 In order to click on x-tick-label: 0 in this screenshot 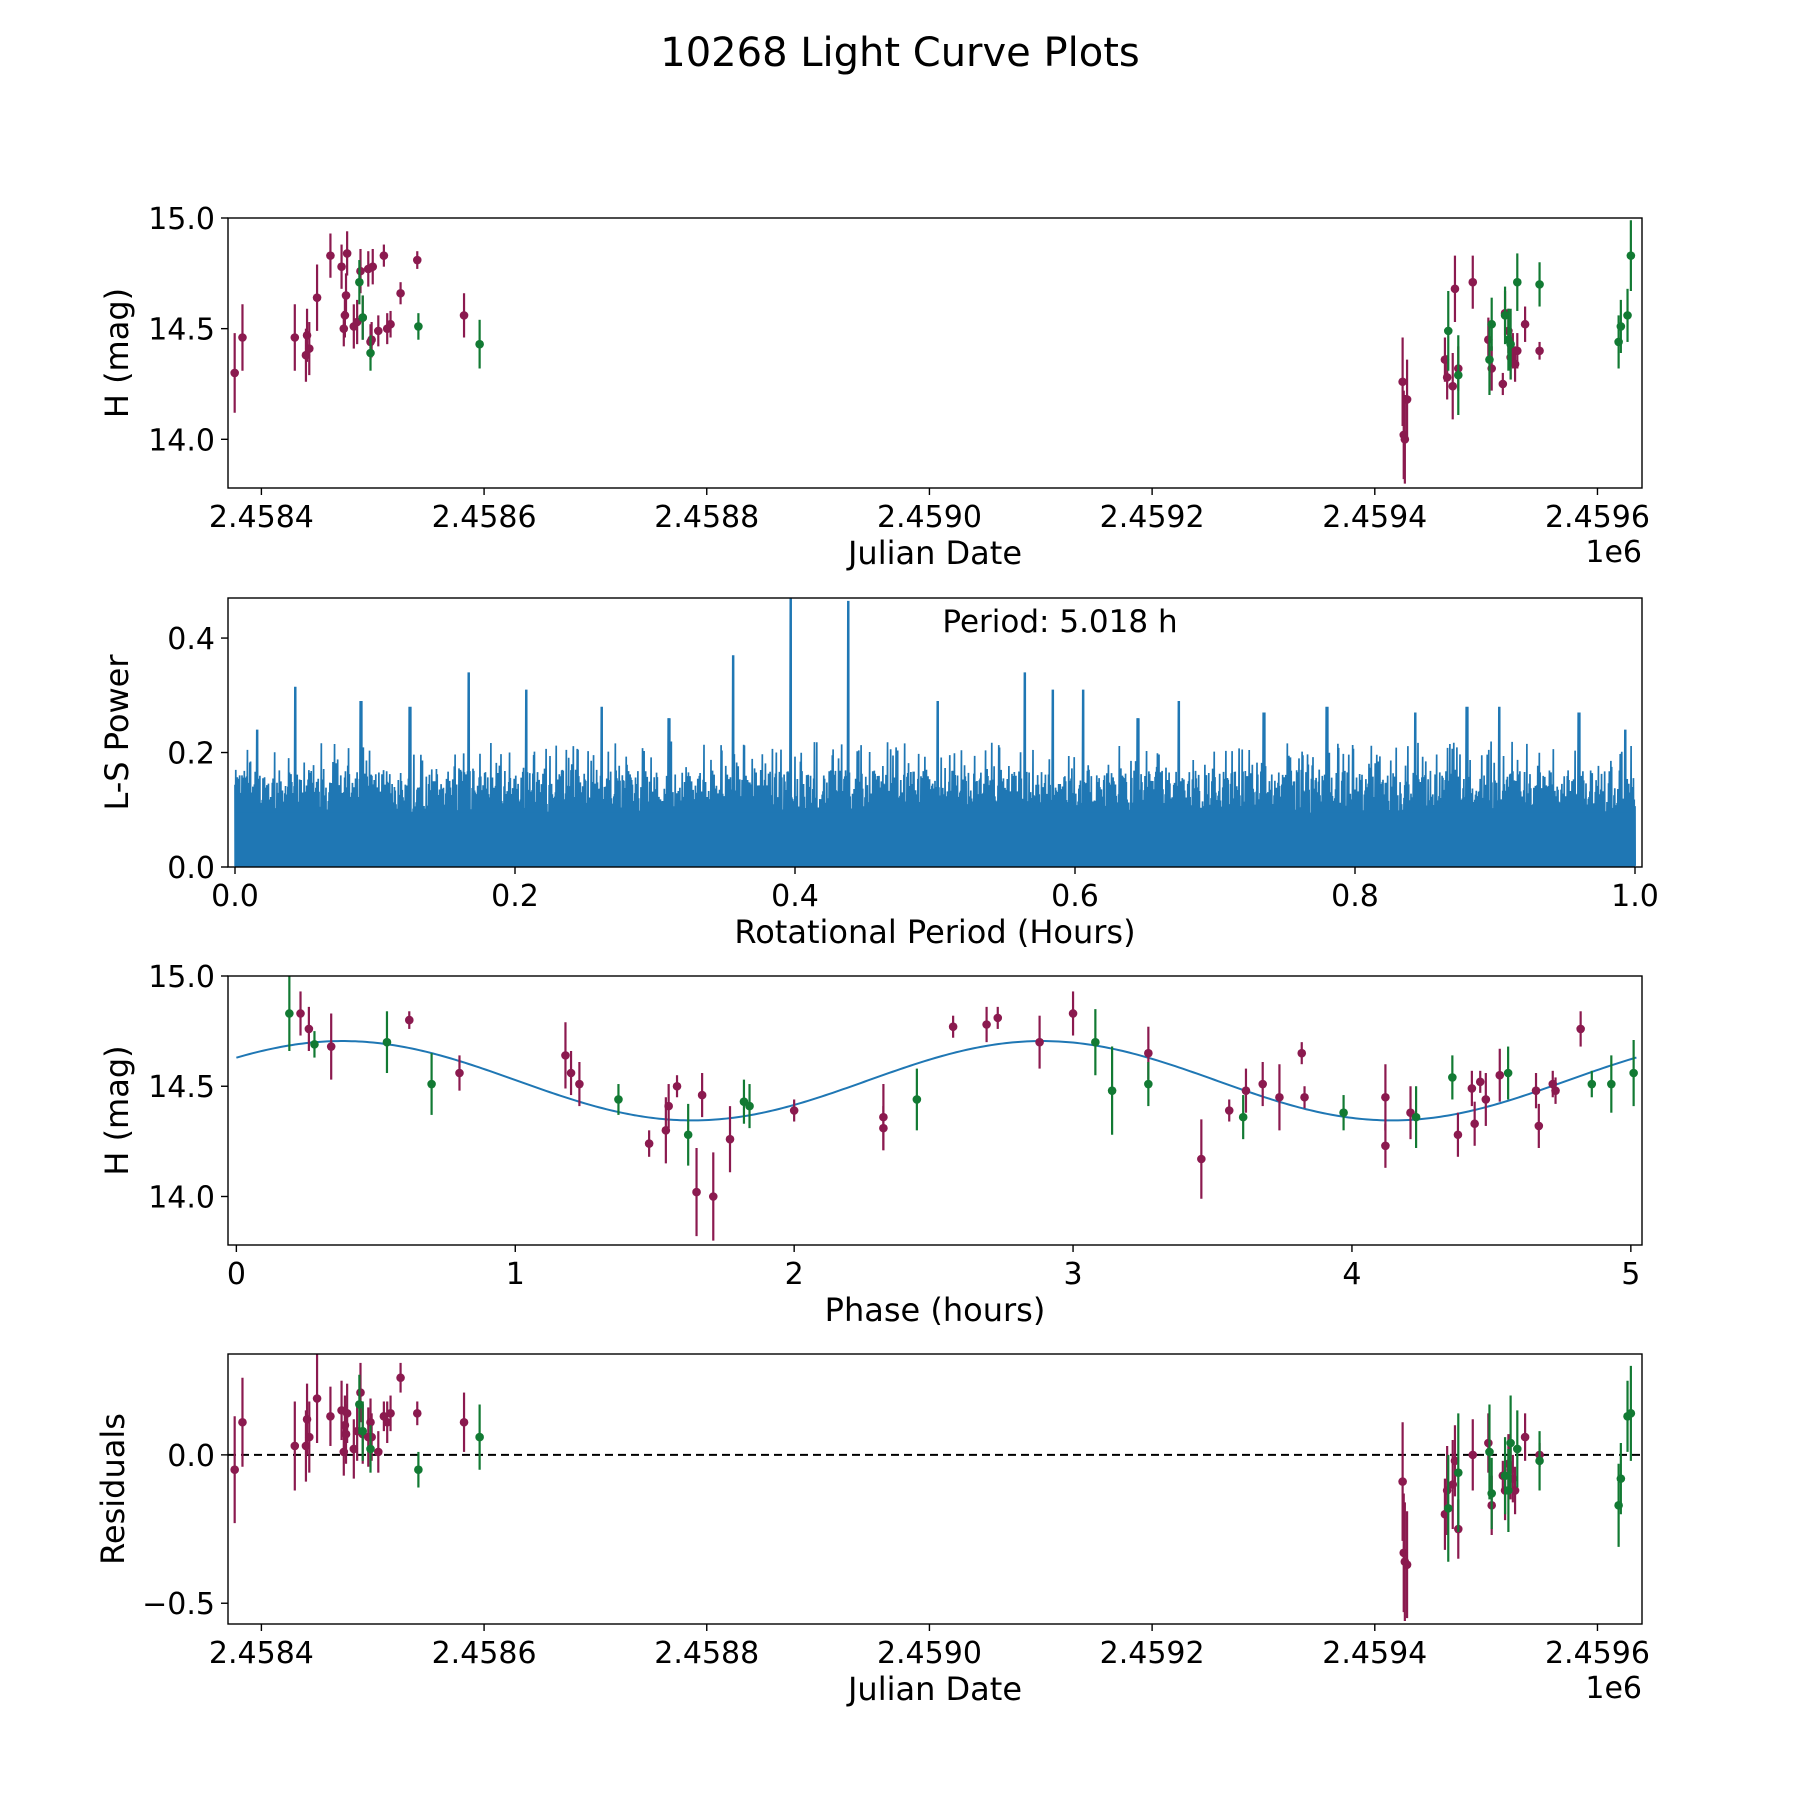, I will do `click(236, 1274)`.